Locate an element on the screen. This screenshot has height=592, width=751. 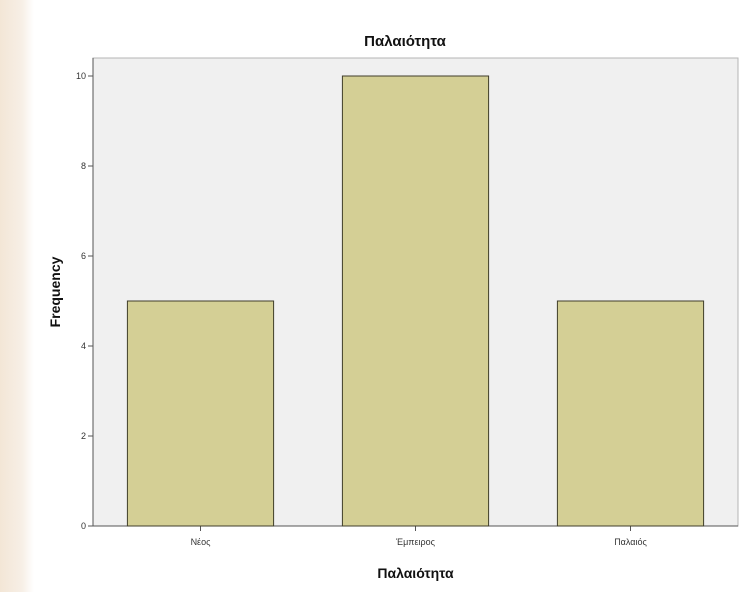
x-axis-title: Παλαιότητα is located at coordinates (415, 573).